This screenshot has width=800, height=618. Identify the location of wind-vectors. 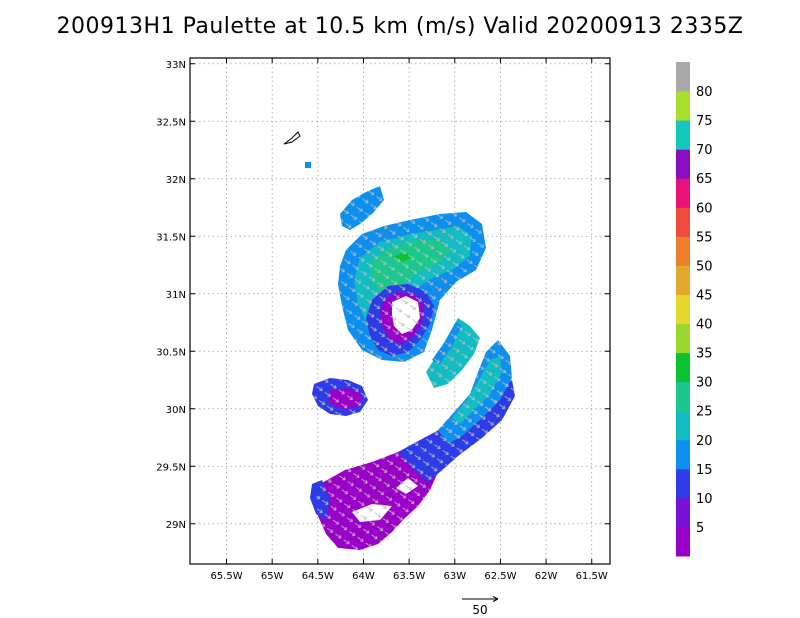
(413, 368).